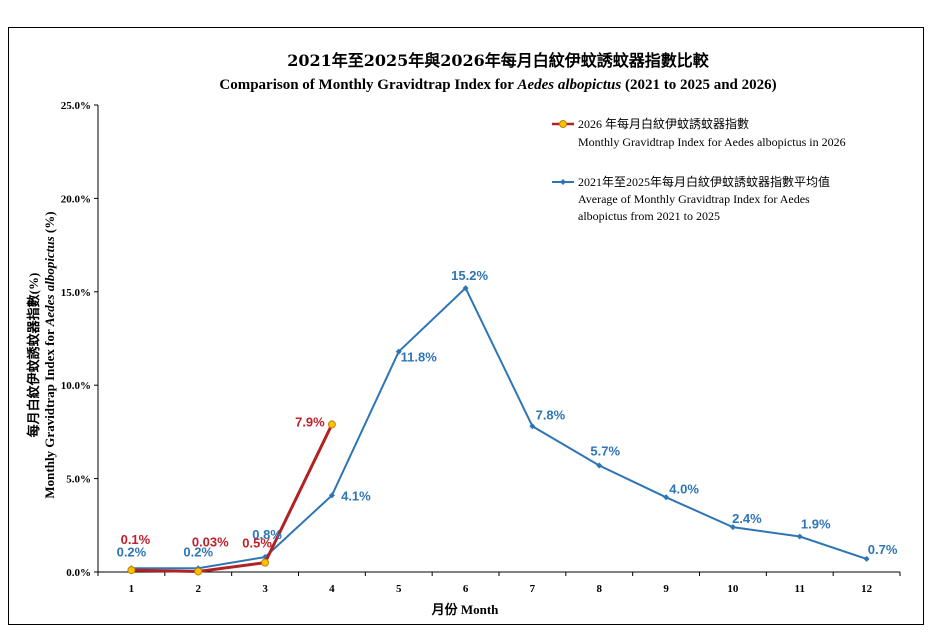  What do you see at coordinates (605, 451) in the screenshot?
I see `data-label-average: 5.7%` at bounding box center [605, 451].